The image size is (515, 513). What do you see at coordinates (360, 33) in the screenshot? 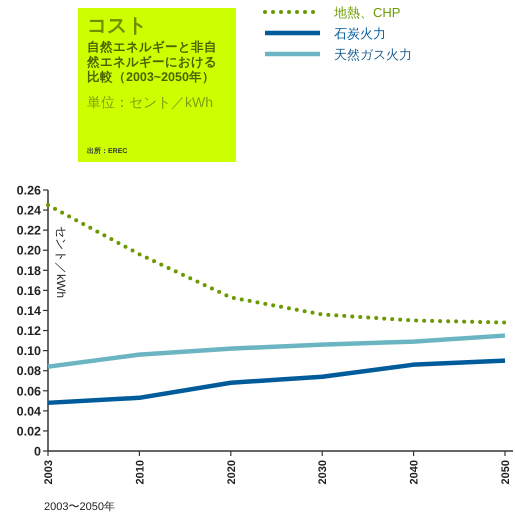
I see `legend-label: 石炭火力` at bounding box center [360, 33].